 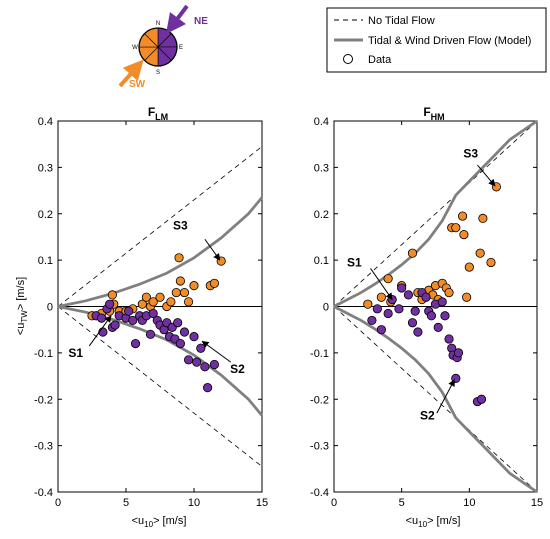 What do you see at coordinates (45, 122) in the screenshot?
I see `flm-y-tick-label: 0.4` at bounding box center [45, 122].